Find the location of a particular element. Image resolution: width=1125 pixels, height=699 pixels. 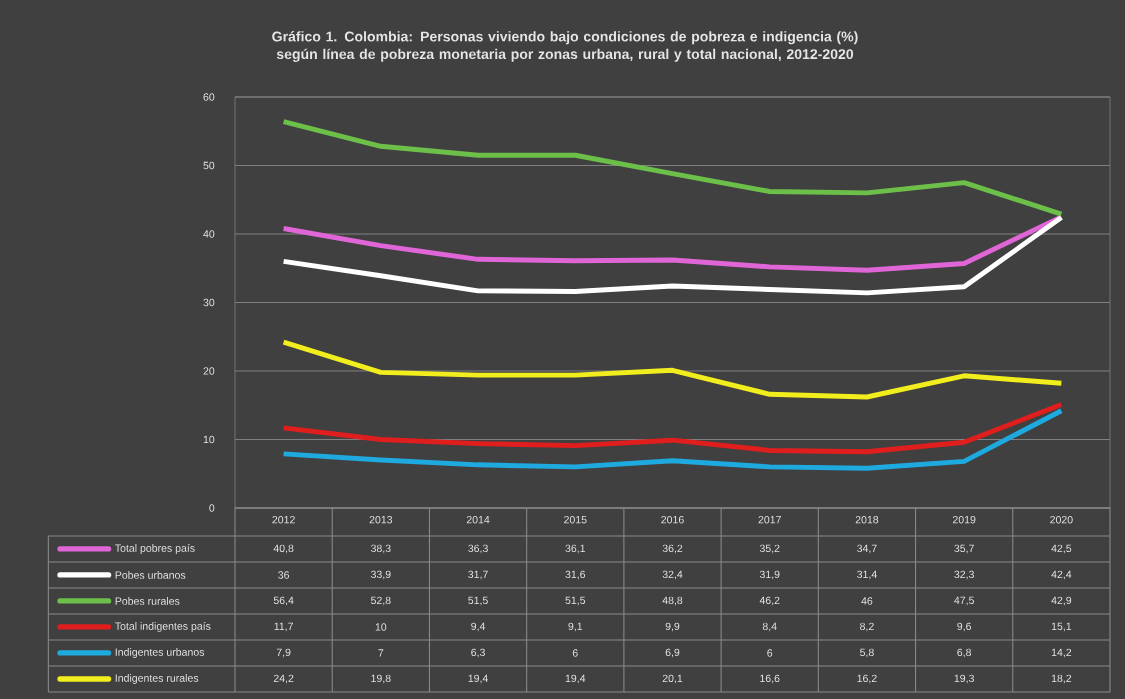

data-label: 16,2 is located at coordinates (867, 679).